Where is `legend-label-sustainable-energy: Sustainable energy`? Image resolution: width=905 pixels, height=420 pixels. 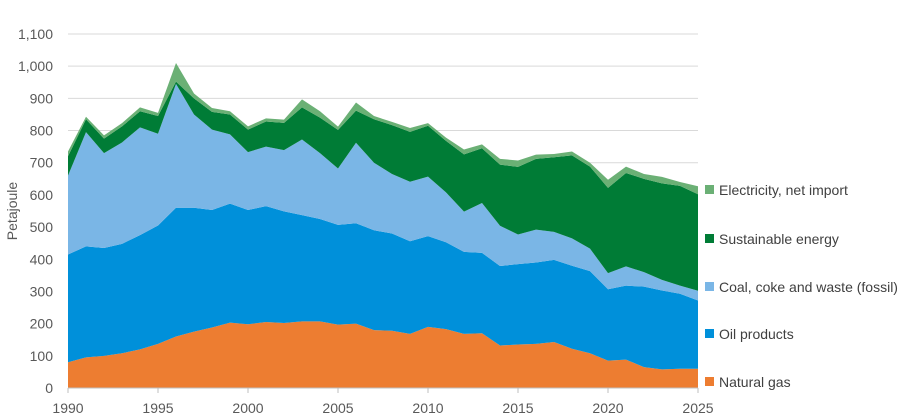
legend-label-sustainable-energy: Sustainable energy is located at coordinates (779, 239).